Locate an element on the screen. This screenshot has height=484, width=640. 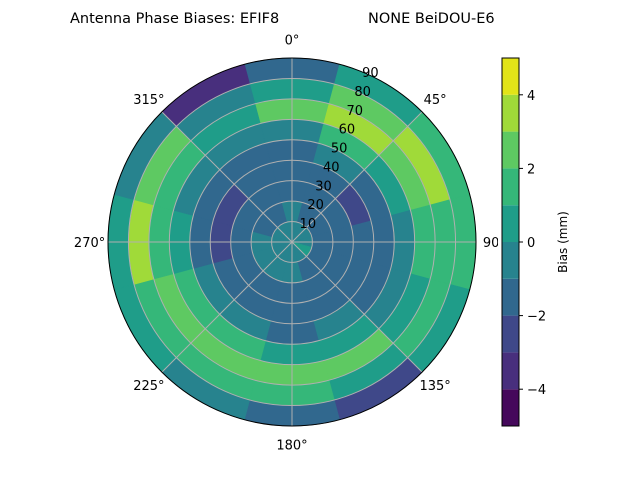
radial-tick-labels: 10 20 30 40 50 60 70 80 90 is located at coordinates (339, 149).